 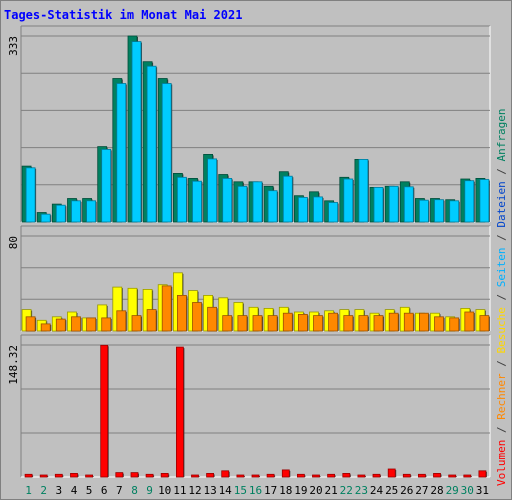 What do you see at coordinates (501, 204) in the screenshot?
I see `legend-entry: Dateien` at bounding box center [501, 204].